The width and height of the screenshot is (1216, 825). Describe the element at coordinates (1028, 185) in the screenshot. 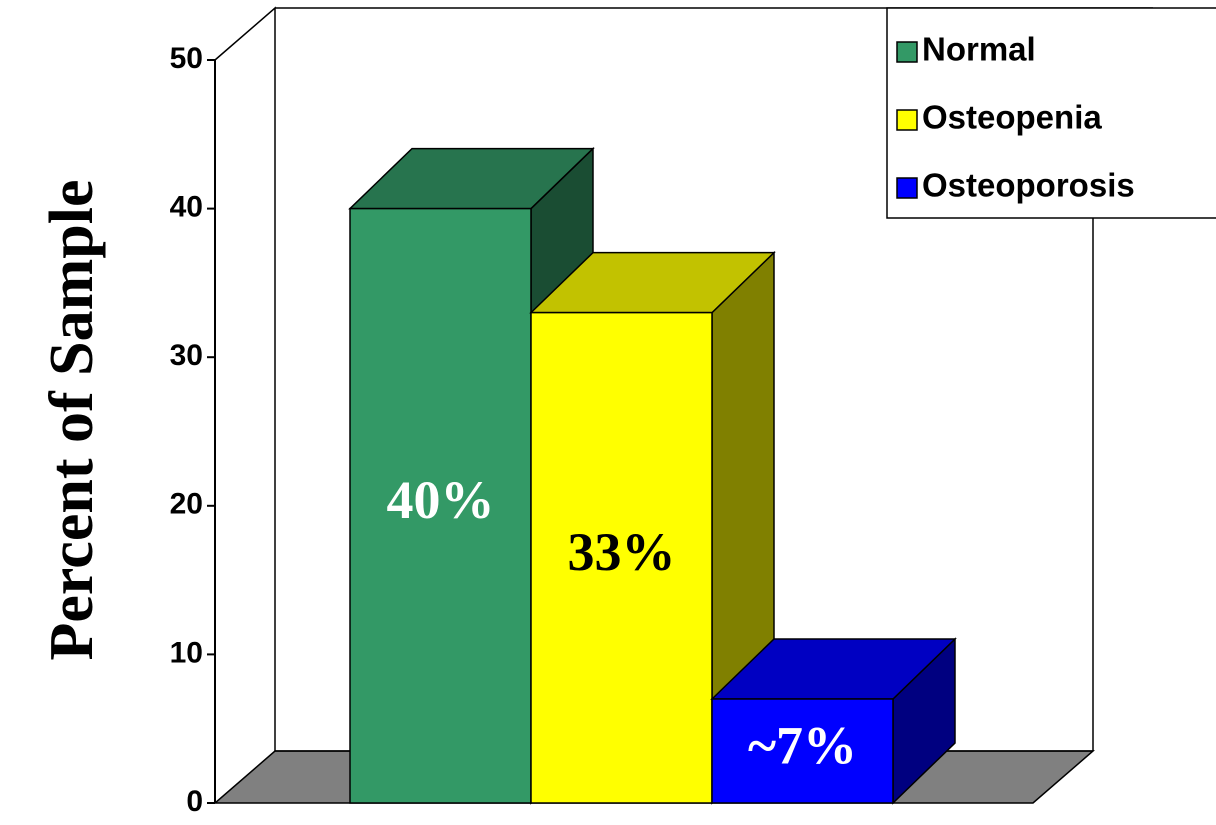

I see `legend-label: Osteoporosis` at that location.